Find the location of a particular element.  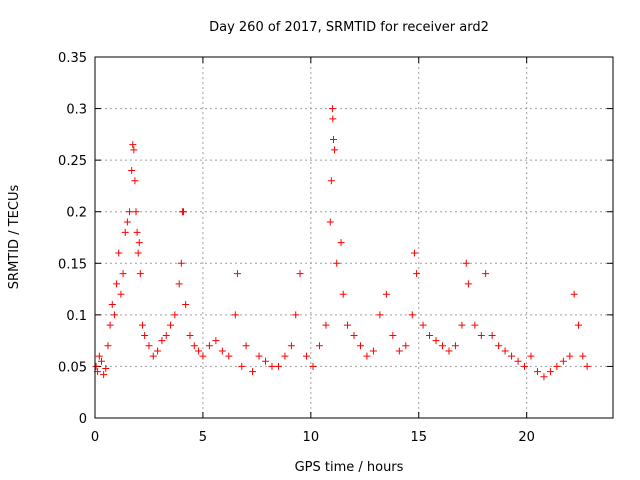

y-tick-label: 0.1 is located at coordinates (76, 316).